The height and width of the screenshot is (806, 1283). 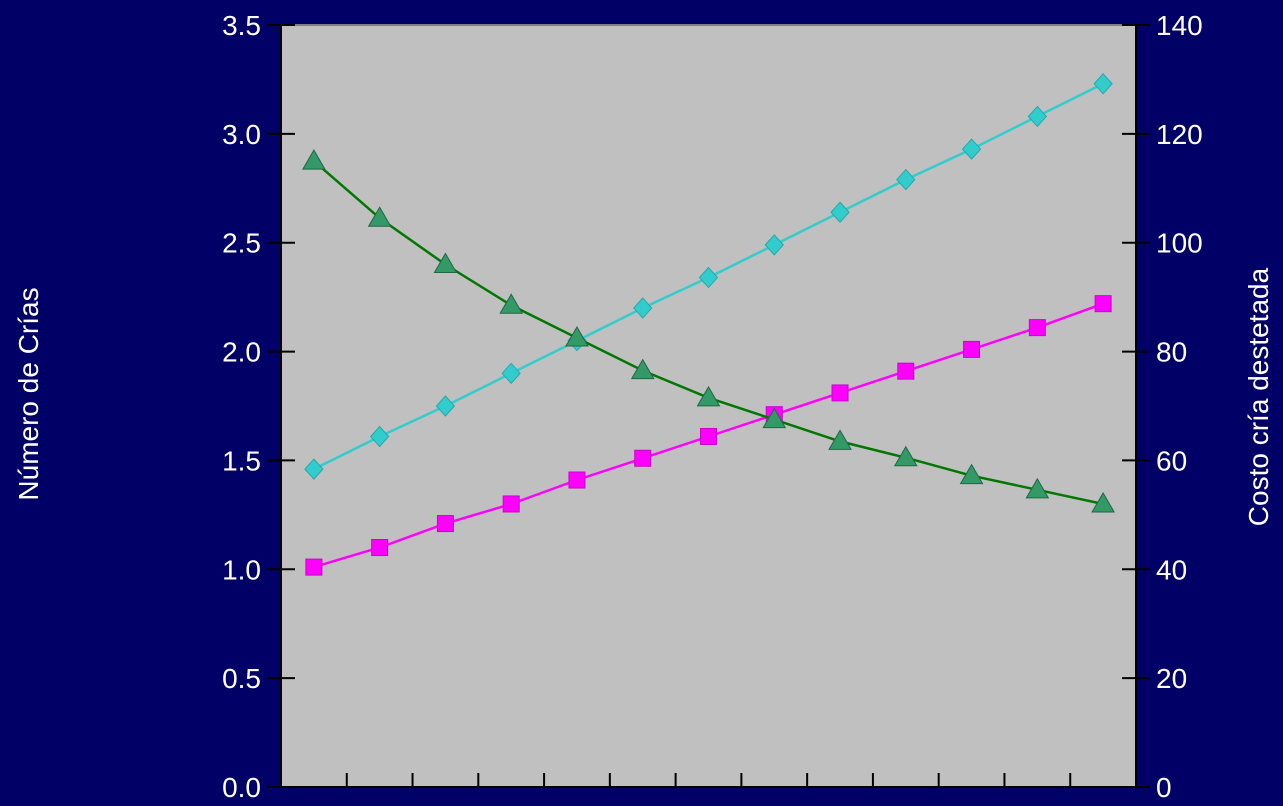 I want to click on y-tick-label-right: 20, so click(x=1171, y=678).